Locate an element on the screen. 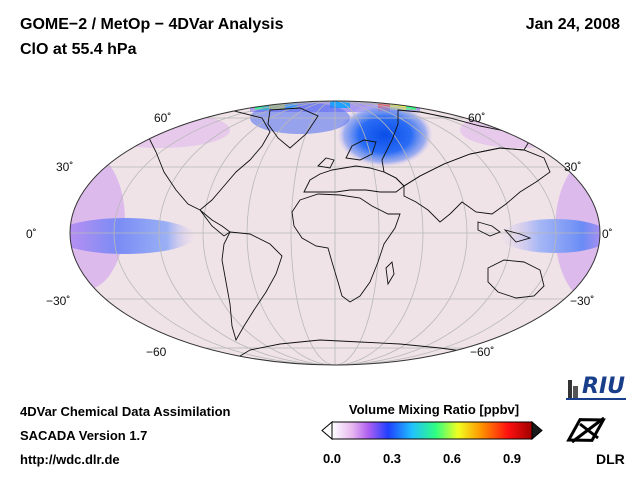 The height and width of the screenshot is (480, 640). lat-label-right-30: 30˚ is located at coordinates (573, 167).